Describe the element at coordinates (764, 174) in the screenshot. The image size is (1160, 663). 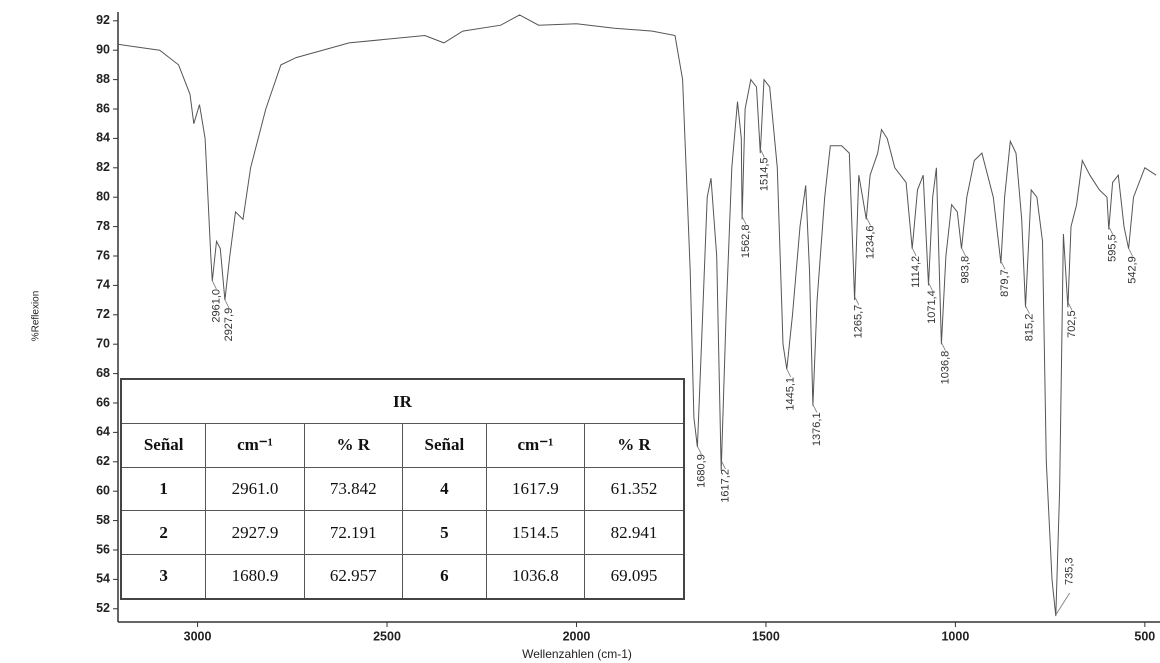
I see `peak-label: 1514,5` at that location.